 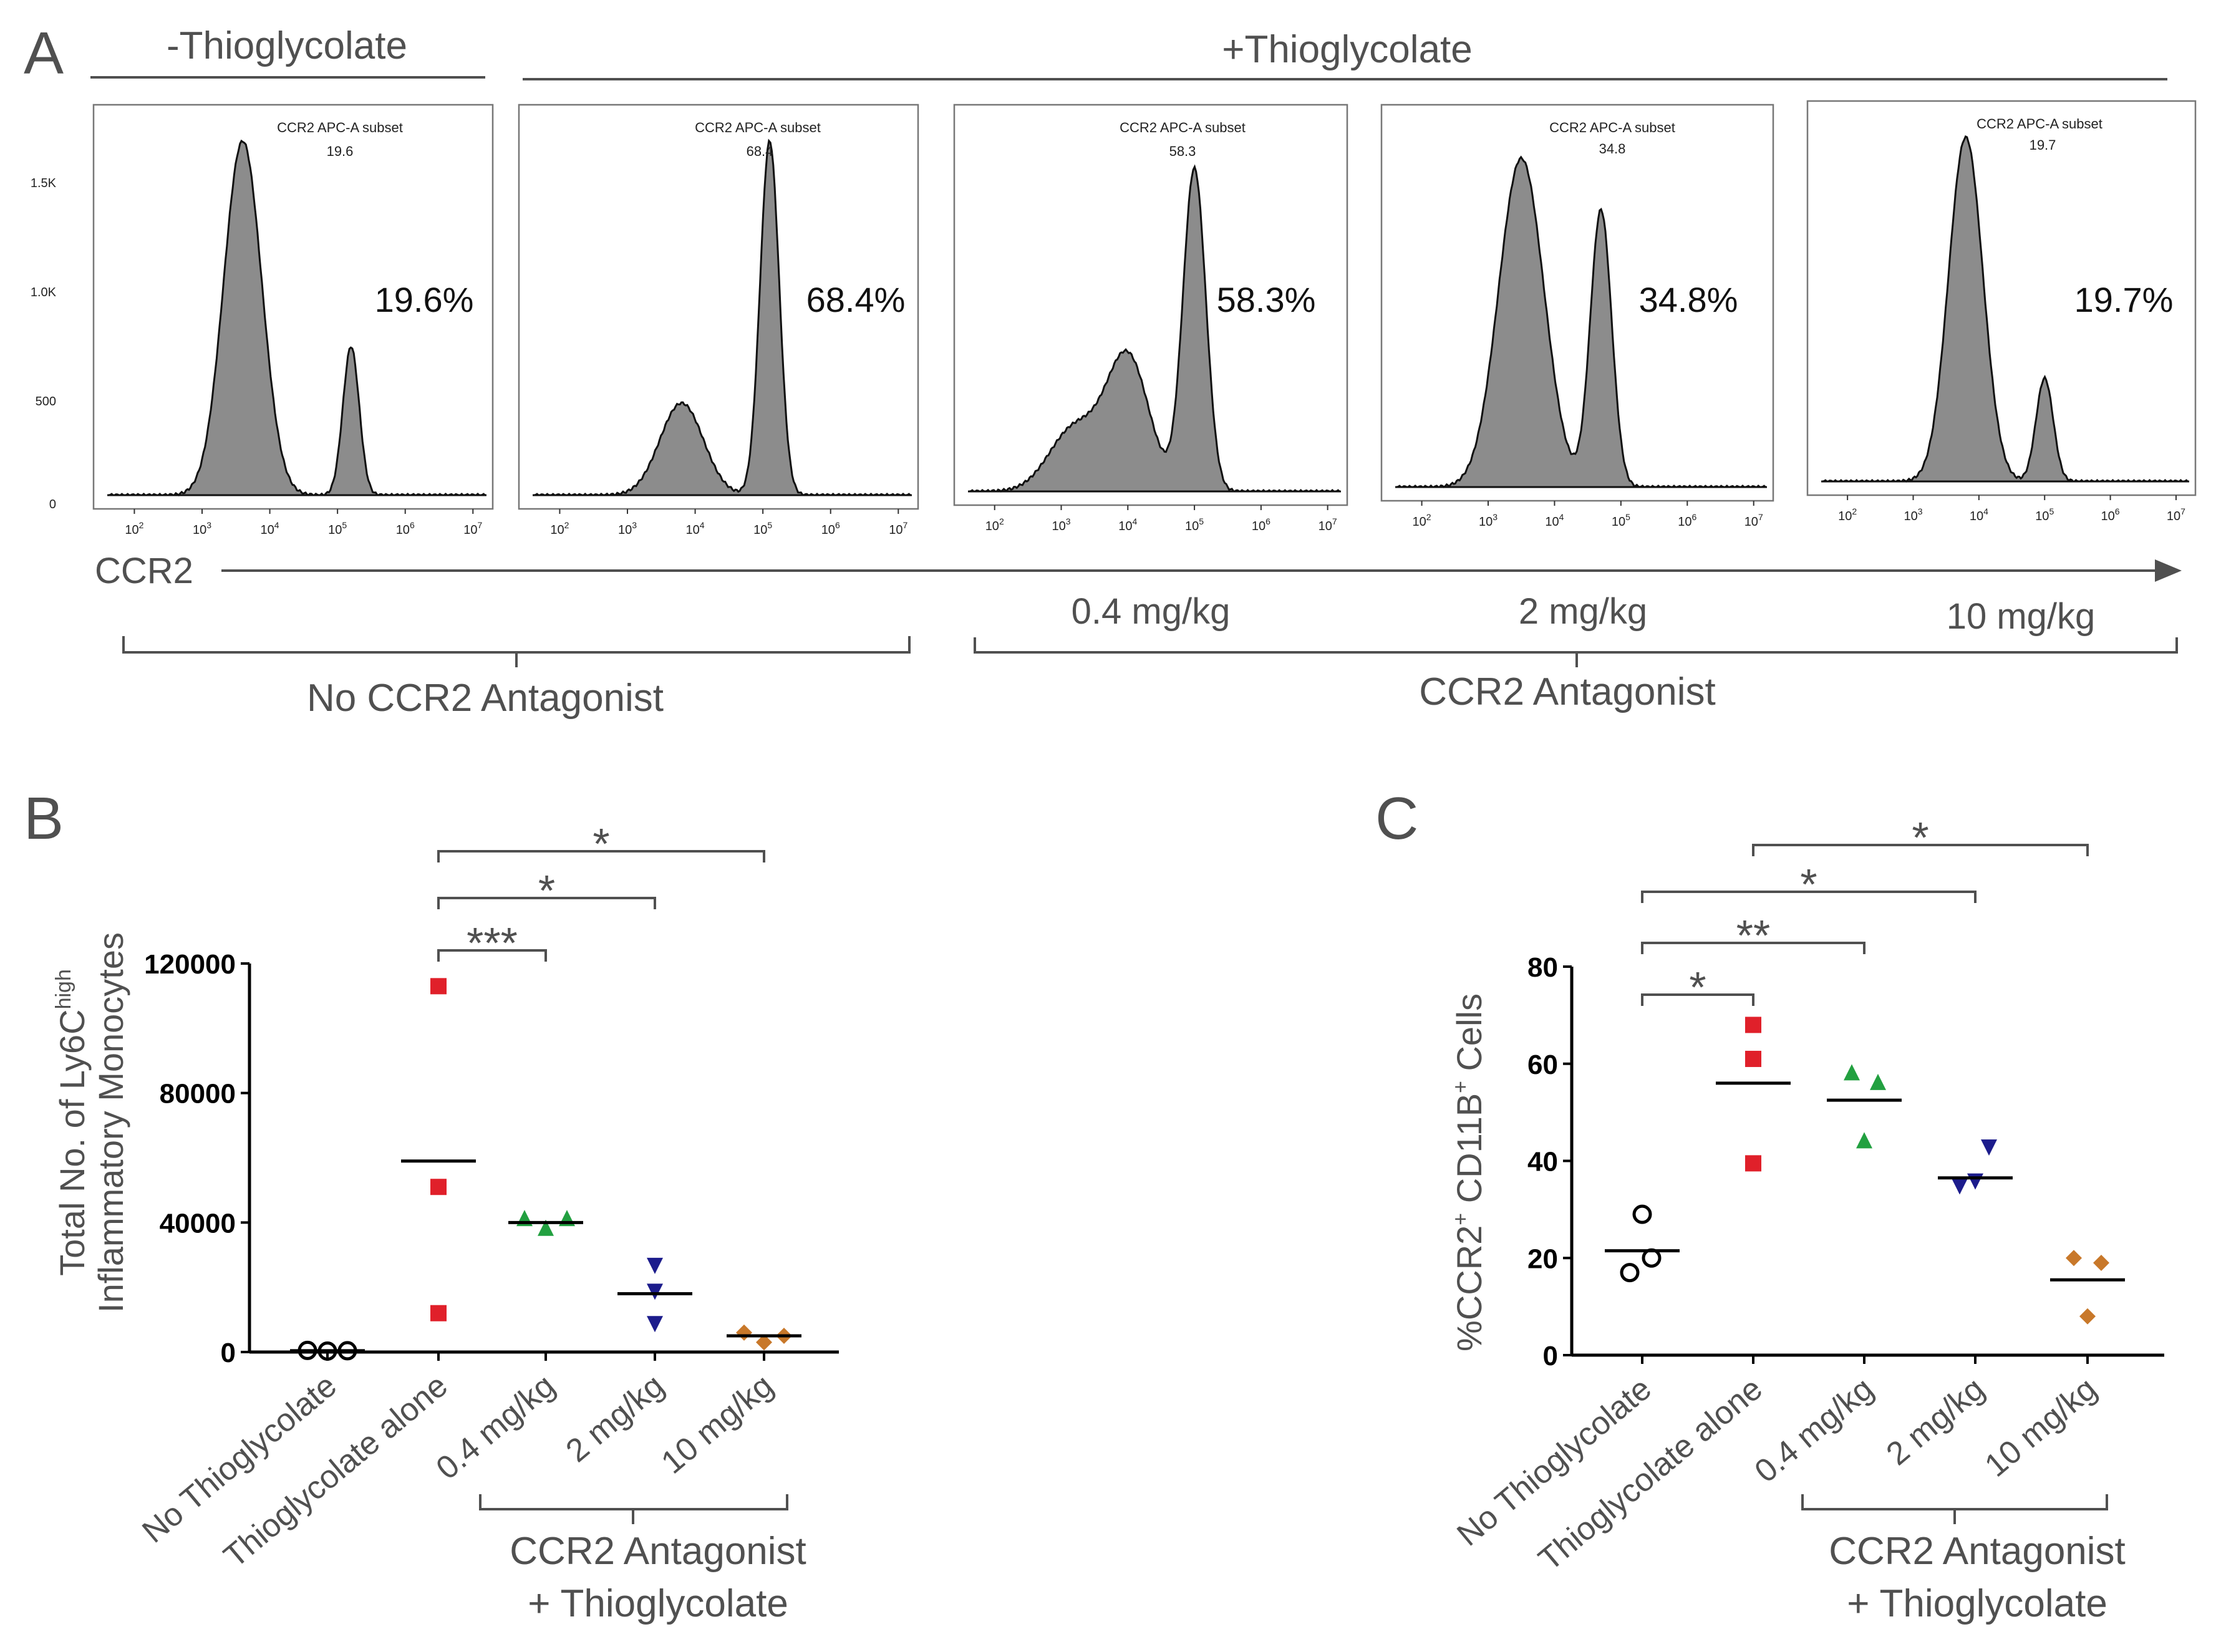 I want to click on chart-b-marks, so click(x=545, y=1169).